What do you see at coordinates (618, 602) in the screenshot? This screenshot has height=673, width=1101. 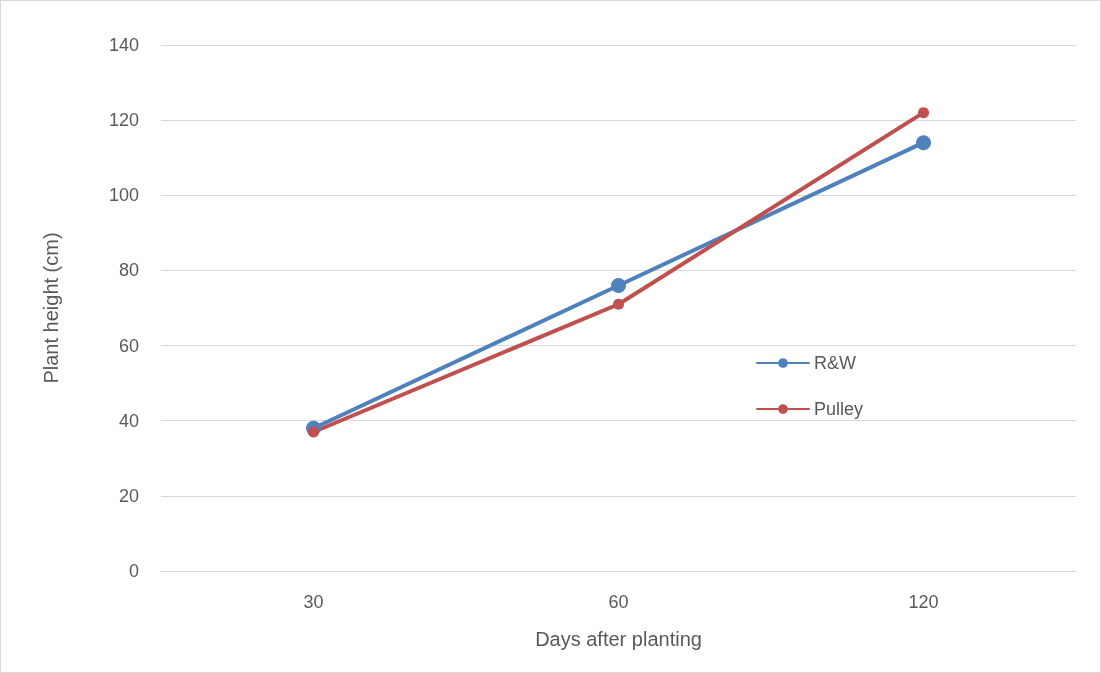 I see `x-tick-label: 60` at bounding box center [618, 602].